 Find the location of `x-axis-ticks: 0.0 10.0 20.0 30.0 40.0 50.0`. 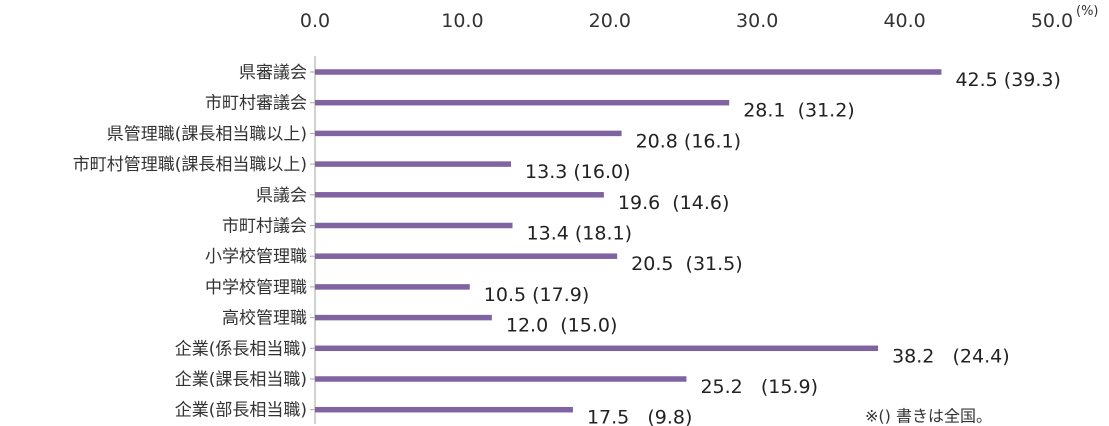

x-axis-ticks: 0.0 10.0 20.0 30.0 40.0 50.0 is located at coordinates (686, 21).